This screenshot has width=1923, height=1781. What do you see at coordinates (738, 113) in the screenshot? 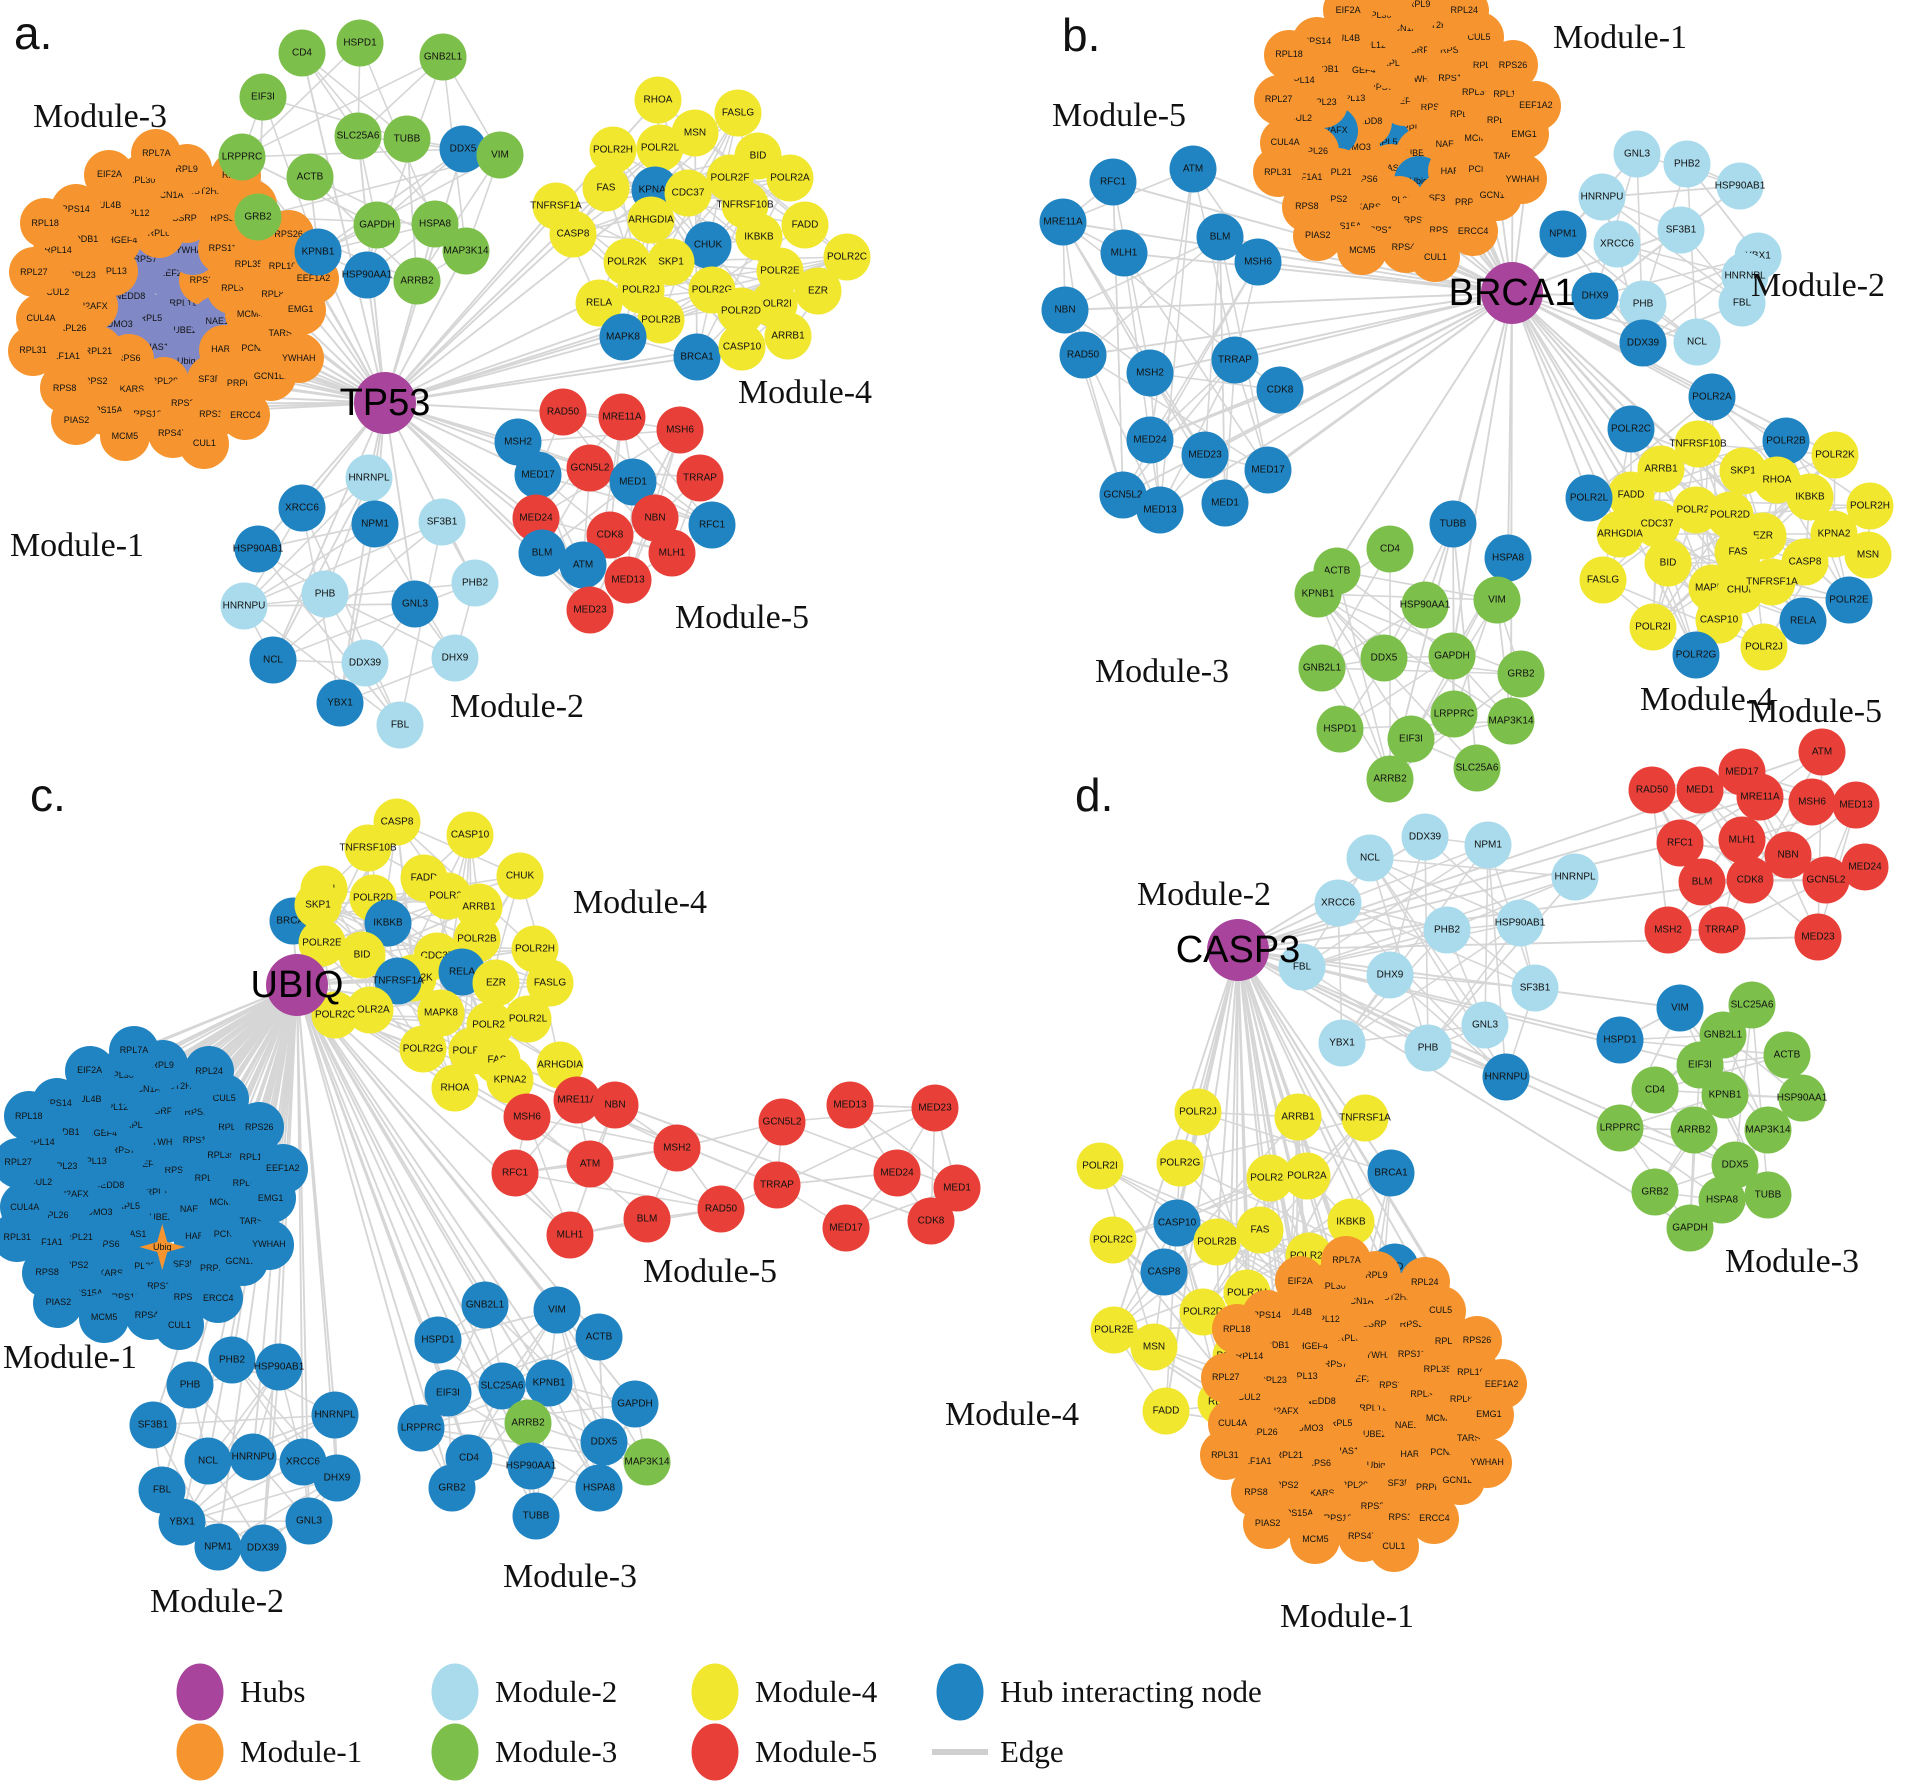
I see `node-faslg: FASLG` at bounding box center [738, 113].